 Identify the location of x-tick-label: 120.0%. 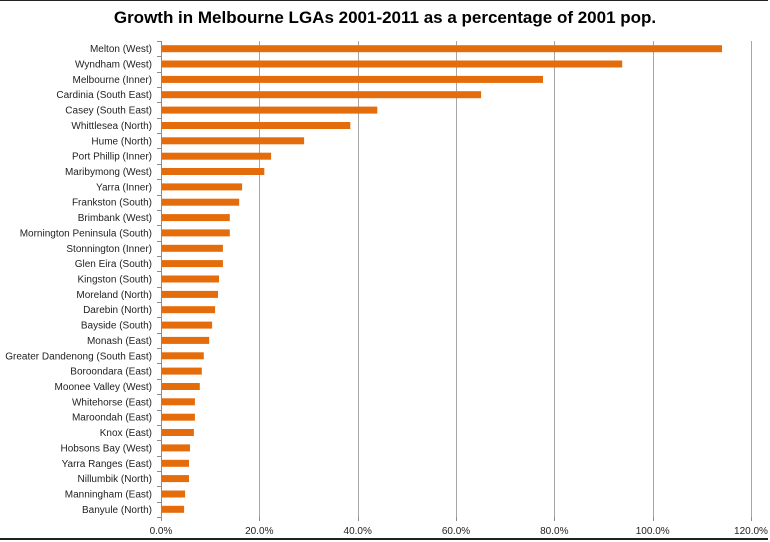
(751, 531).